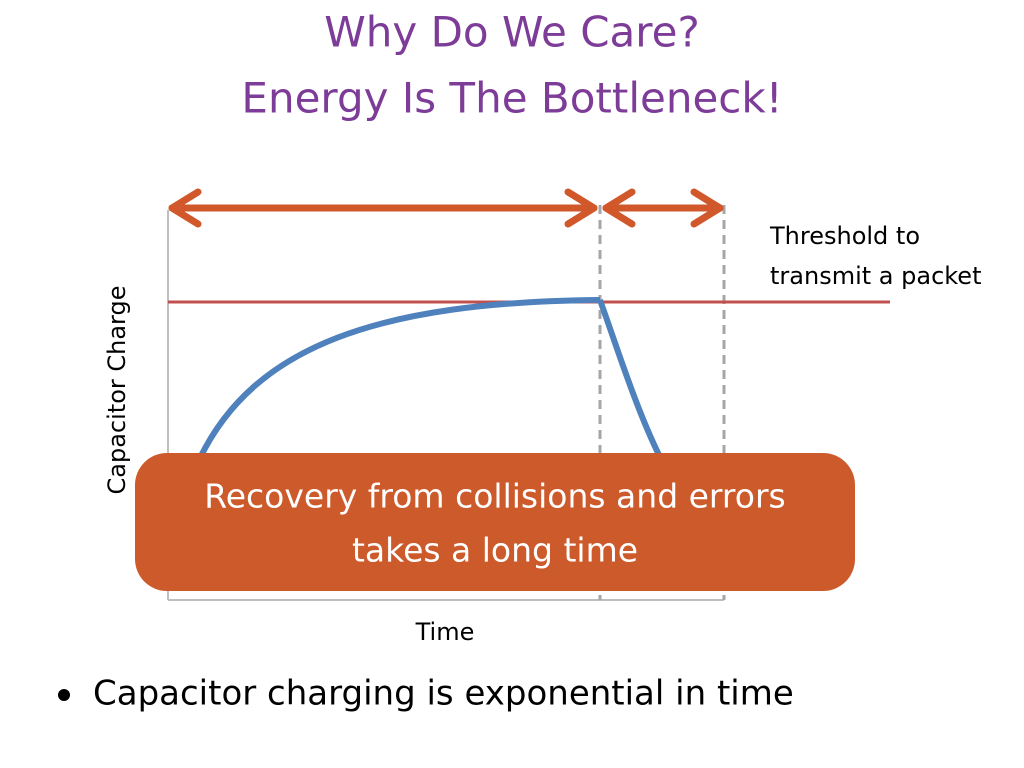 The image size is (1024, 768). Describe the element at coordinates (495, 550) in the screenshot. I see `callout-text: takes a long time` at that location.